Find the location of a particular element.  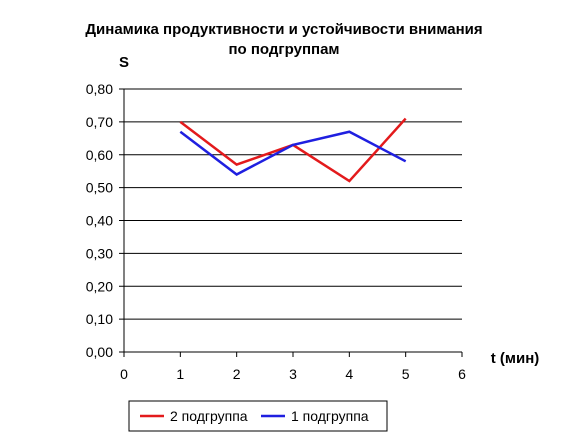

legend: 2 подгруппа 1 подгруппа is located at coordinates (258, 416).